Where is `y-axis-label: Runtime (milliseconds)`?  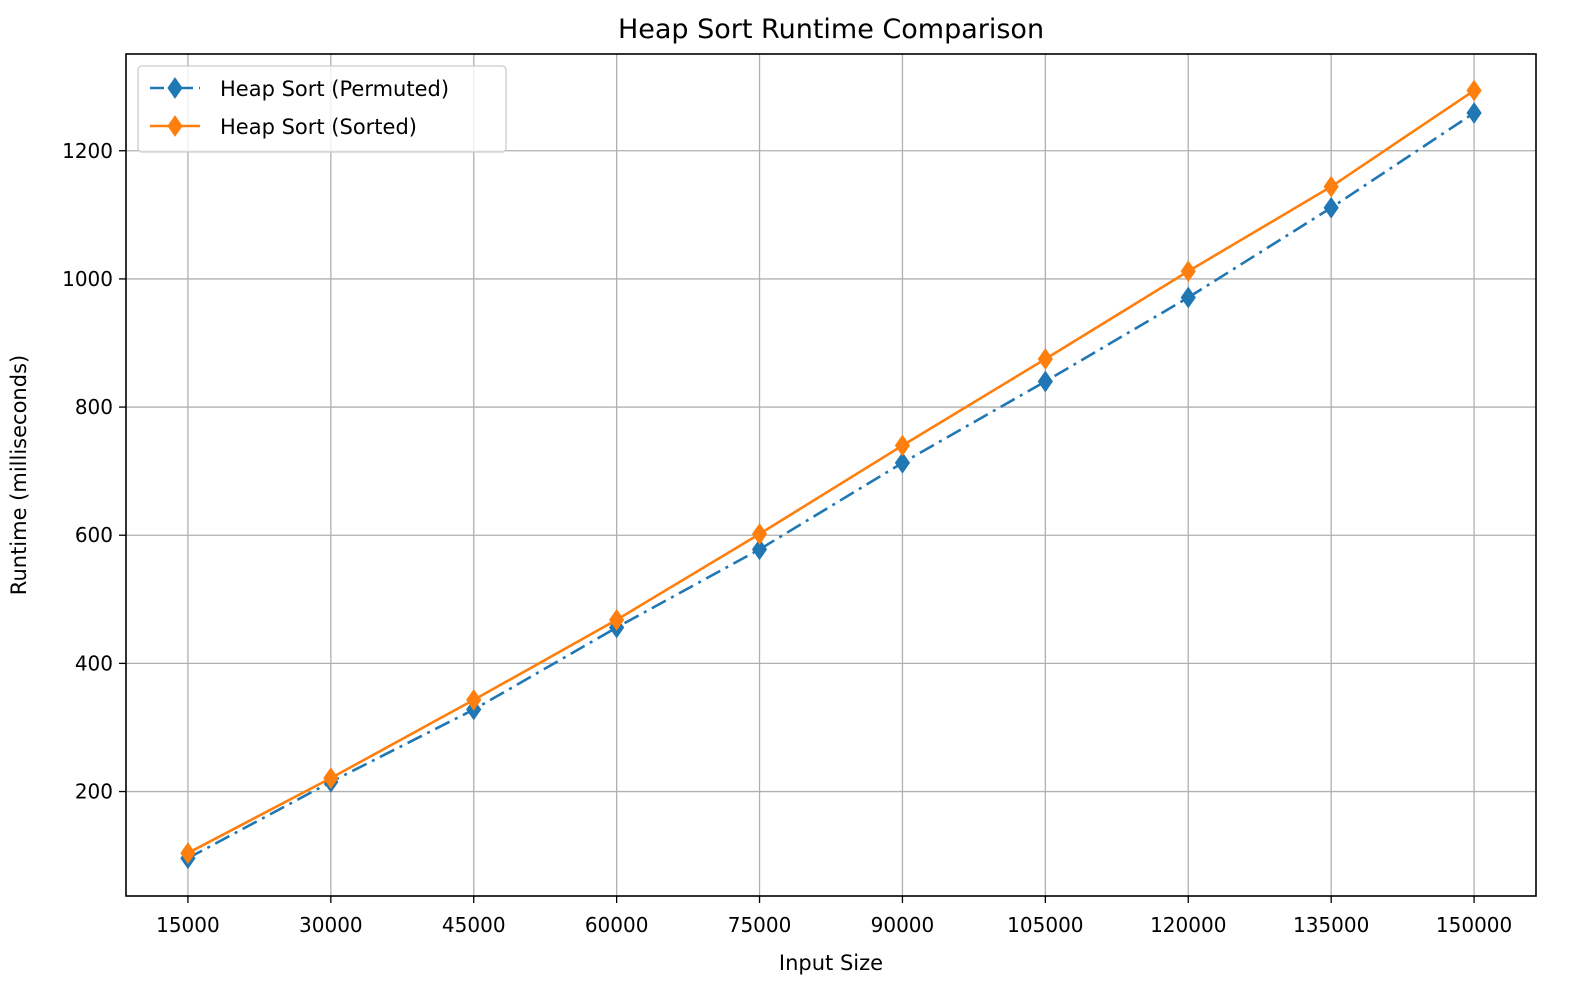 y-axis-label: Runtime (milliseconds) is located at coordinates (19, 475).